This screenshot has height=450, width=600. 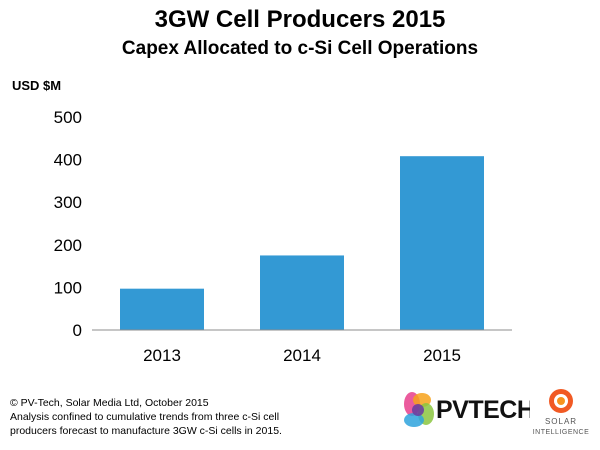 What do you see at coordinates (162, 309) in the screenshot?
I see `bar-2013` at bounding box center [162, 309].